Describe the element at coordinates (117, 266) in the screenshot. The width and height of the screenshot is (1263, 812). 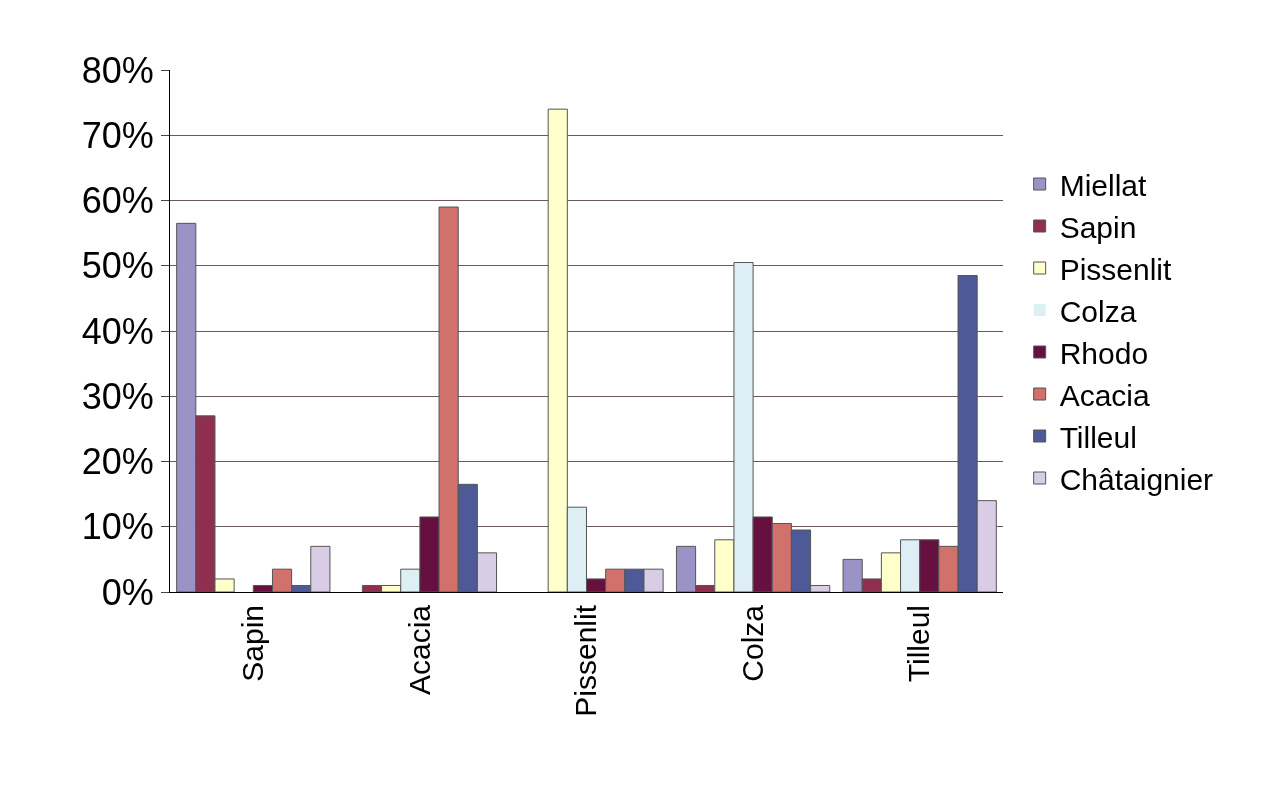
I see `y-tick-label: 50%` at that location.